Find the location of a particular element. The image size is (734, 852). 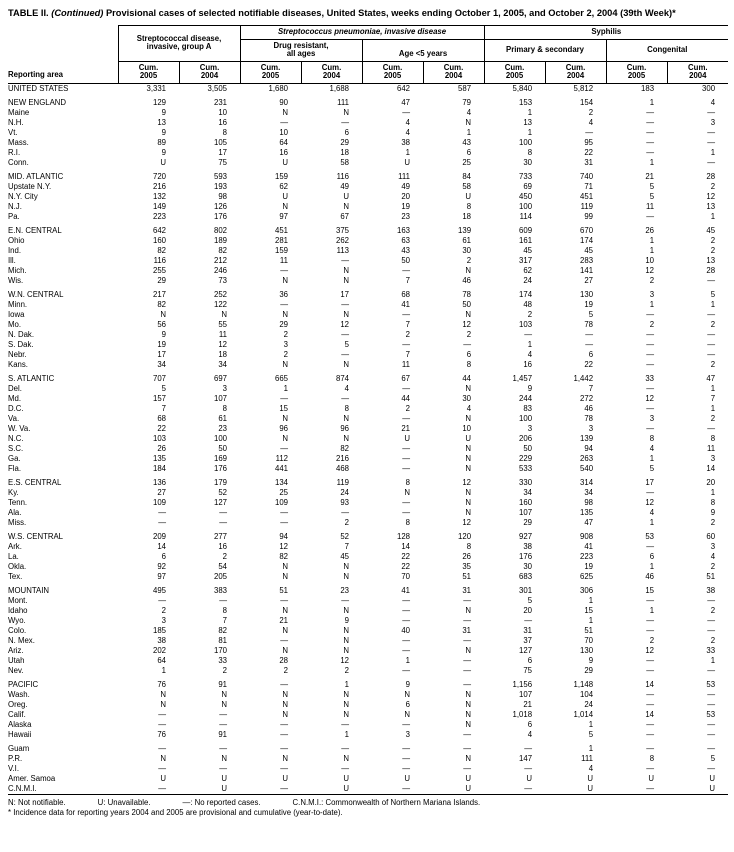

value-cell: 51 is located at coordinates (284, 590).